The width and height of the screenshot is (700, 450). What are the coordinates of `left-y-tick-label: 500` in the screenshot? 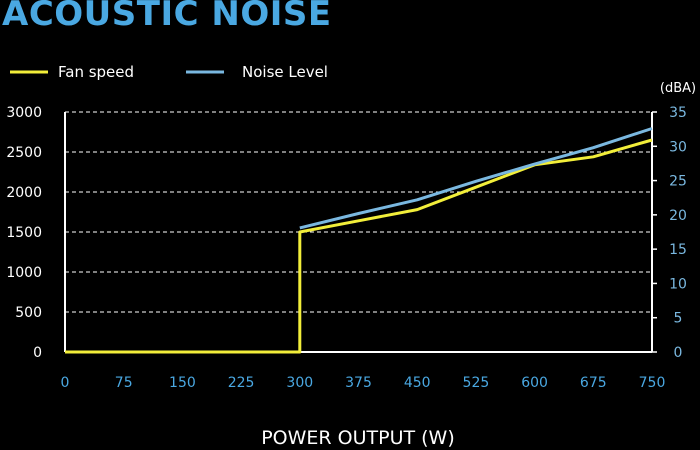 It's located at (28, 313).